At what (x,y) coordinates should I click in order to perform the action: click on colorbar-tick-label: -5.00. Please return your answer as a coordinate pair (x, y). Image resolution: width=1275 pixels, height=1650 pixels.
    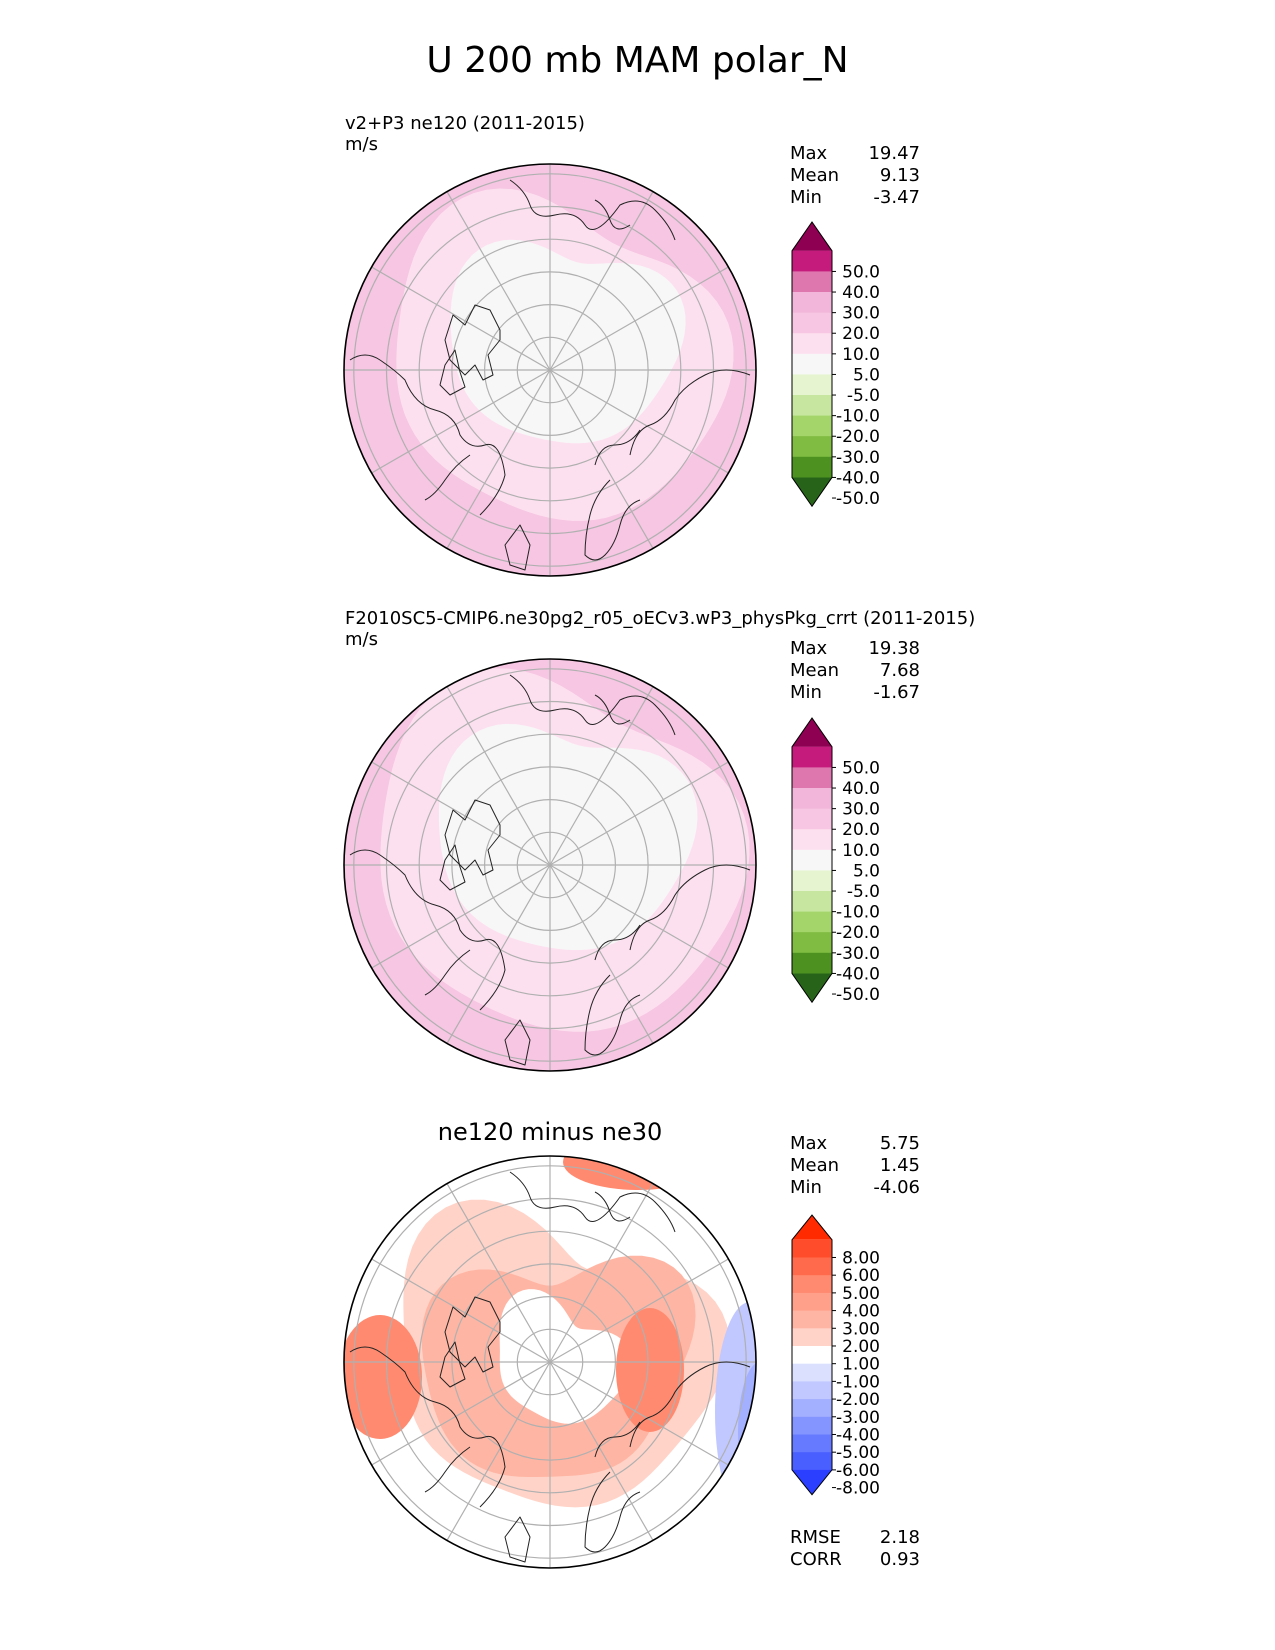
    Looking at the image, I should click on (858, 1453).